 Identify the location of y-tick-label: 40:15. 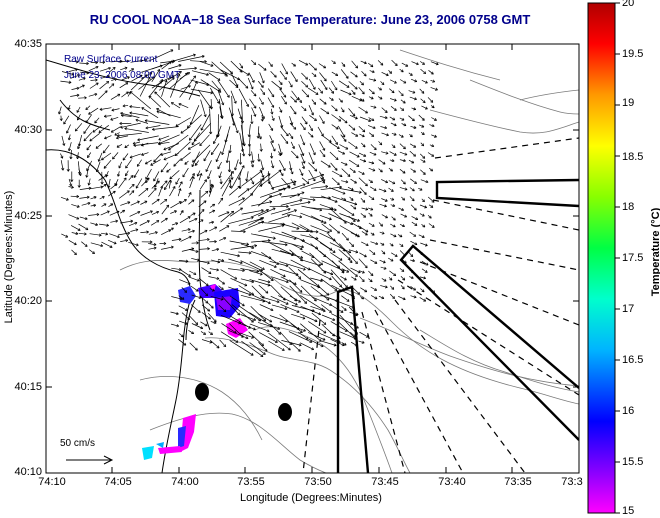
(28, 387).